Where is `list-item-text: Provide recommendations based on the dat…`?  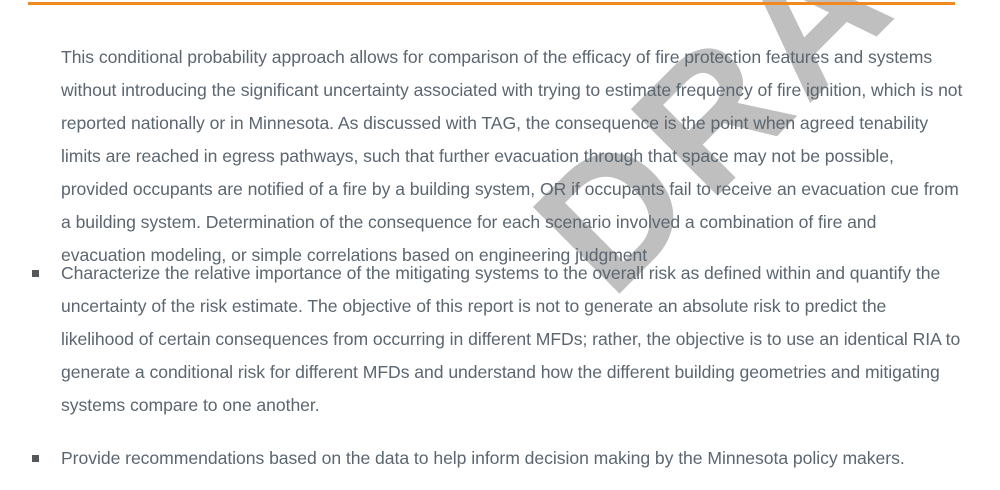 list-item-text: Provide recommendations based on the dat… is located at coordinates (483, 458).